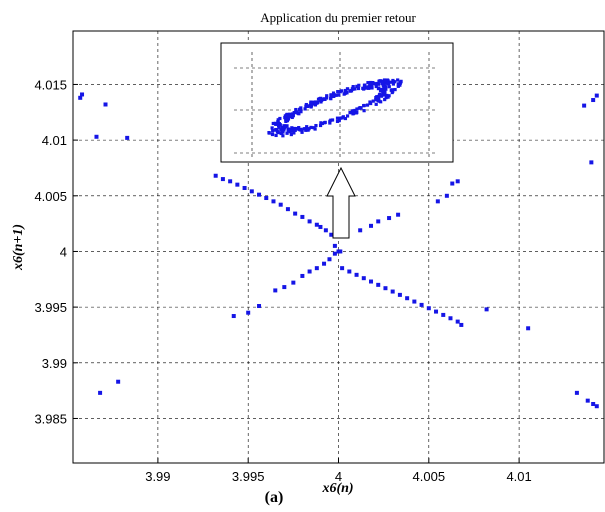 This screenshot has height=512, width=605. What do you see at coordinates (50, 251) in the screenshot?
I see `y-tick-labels: 3.985 3.99 3.995 4 4.005 4.01 4.015` at bounding box center [50, 251].